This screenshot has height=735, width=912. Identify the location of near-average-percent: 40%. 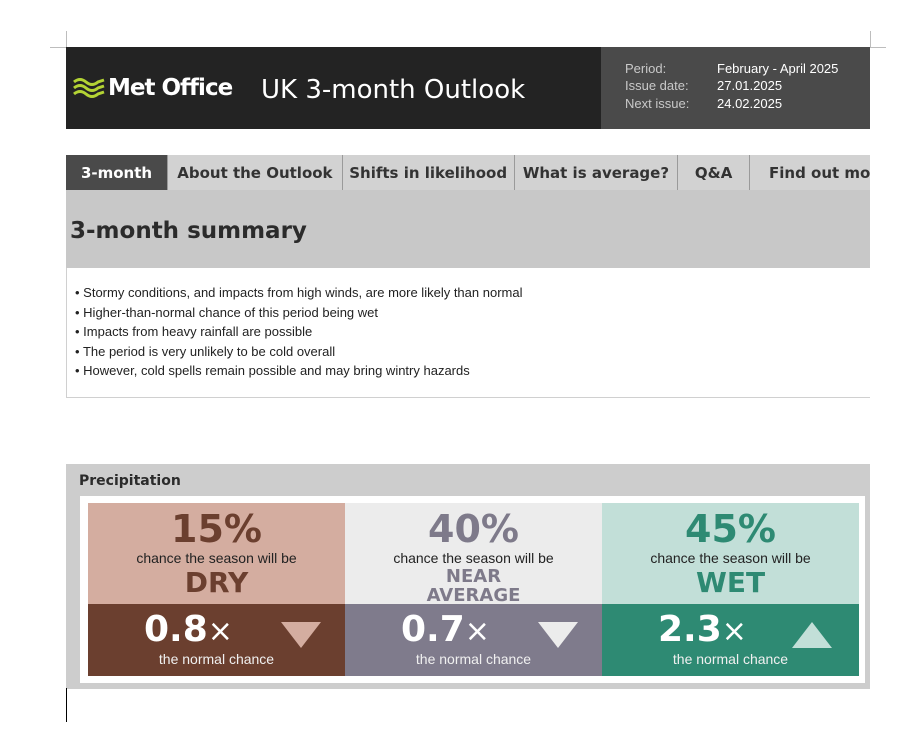
(473, 529).